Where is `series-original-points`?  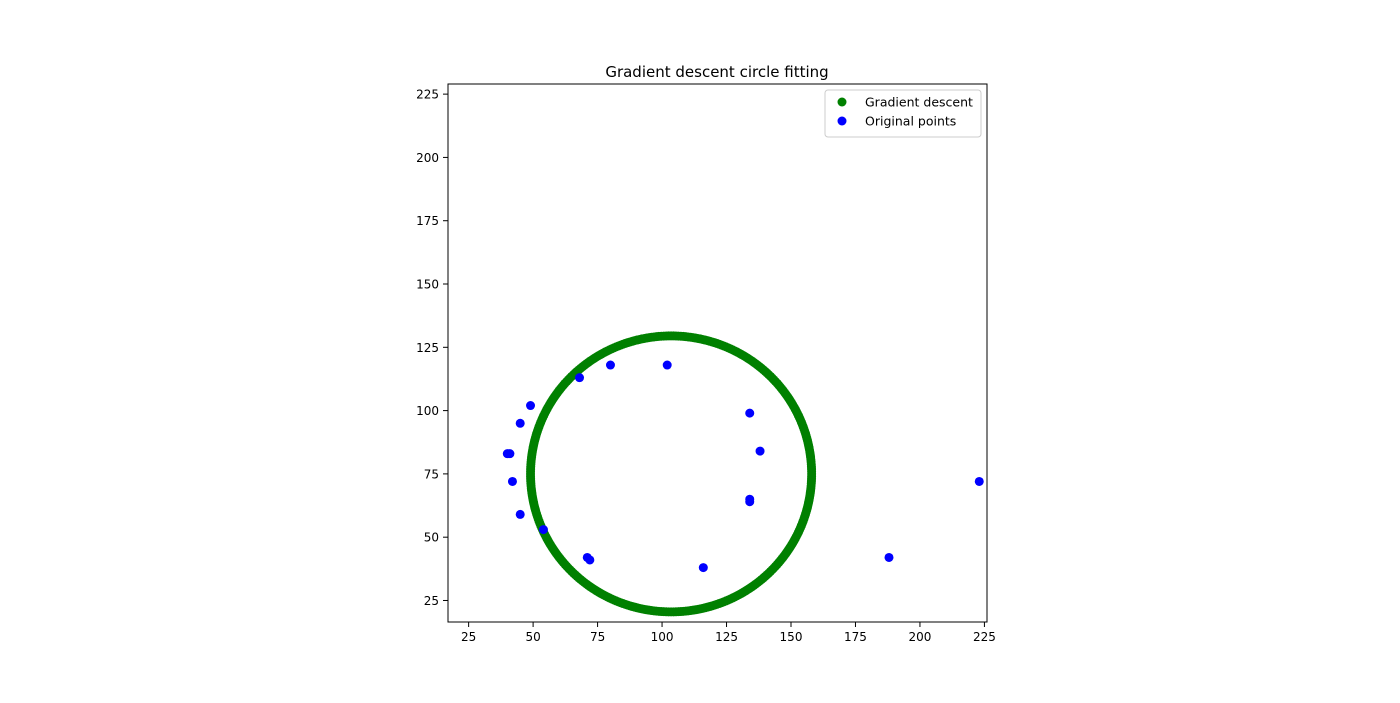 series-original-points is located at coordinates (743, 466).